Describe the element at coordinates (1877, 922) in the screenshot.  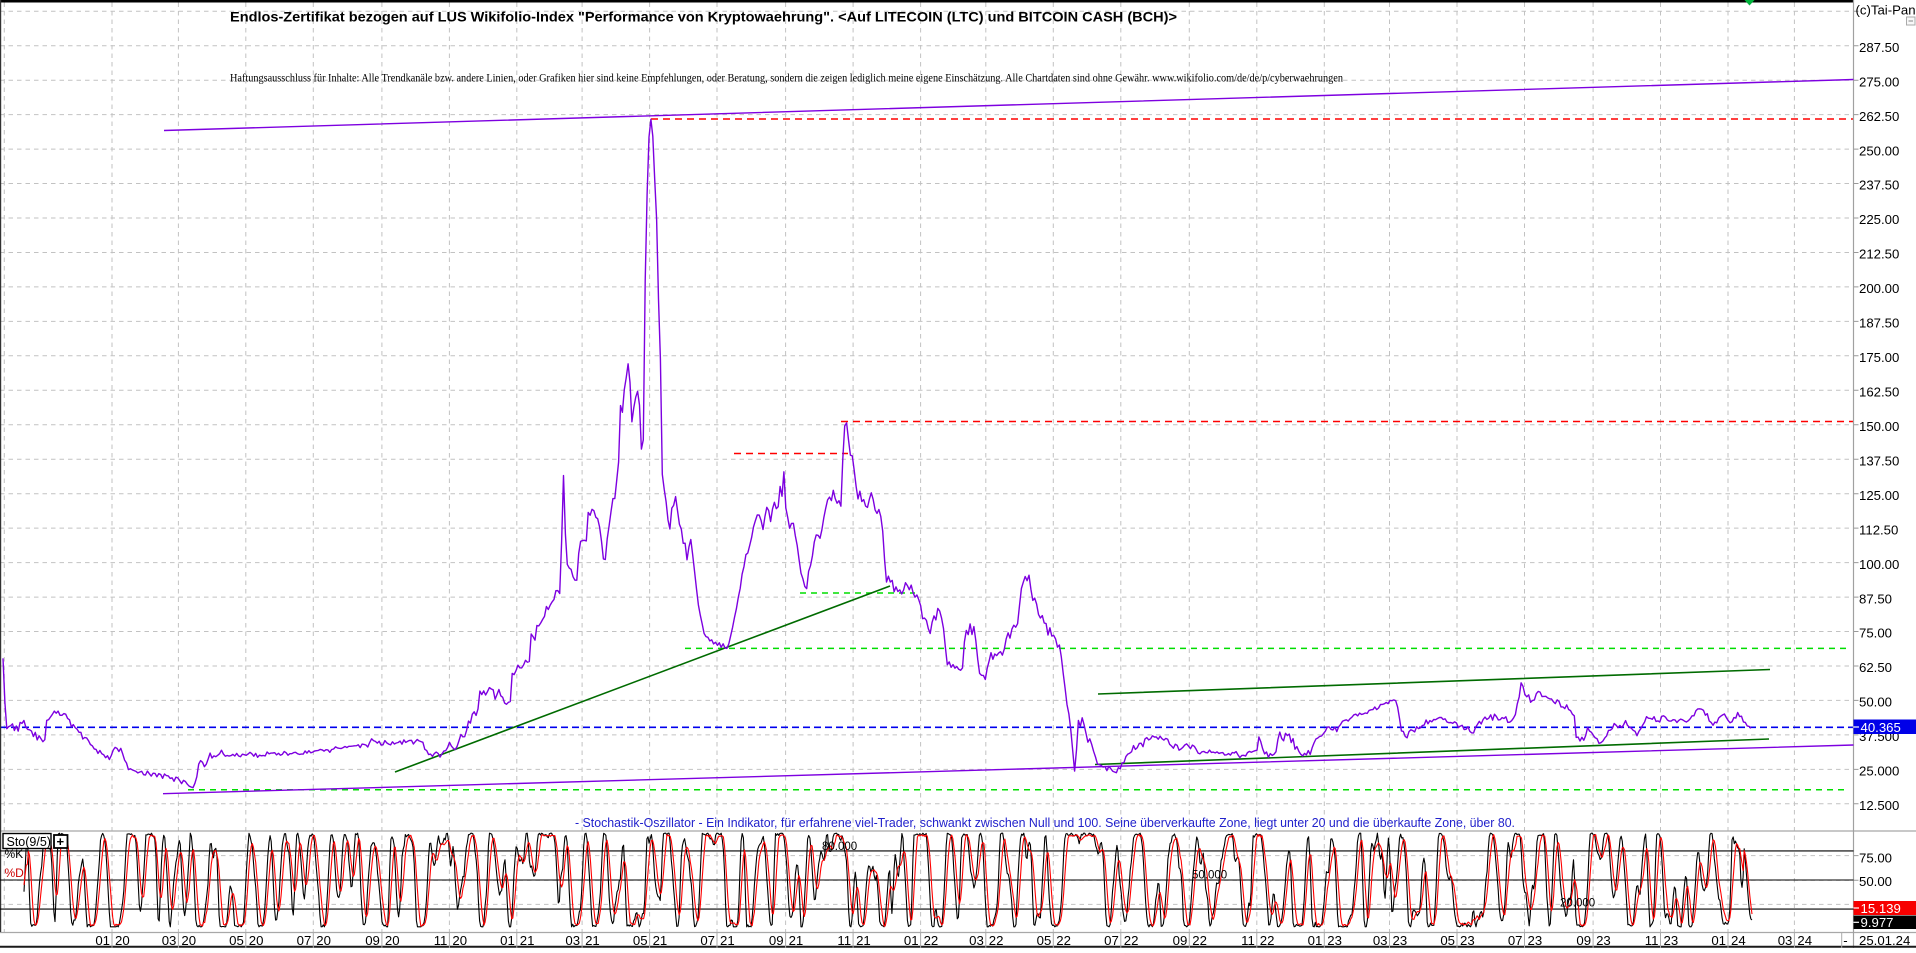
I see `svg-text: 9.977` at that location.